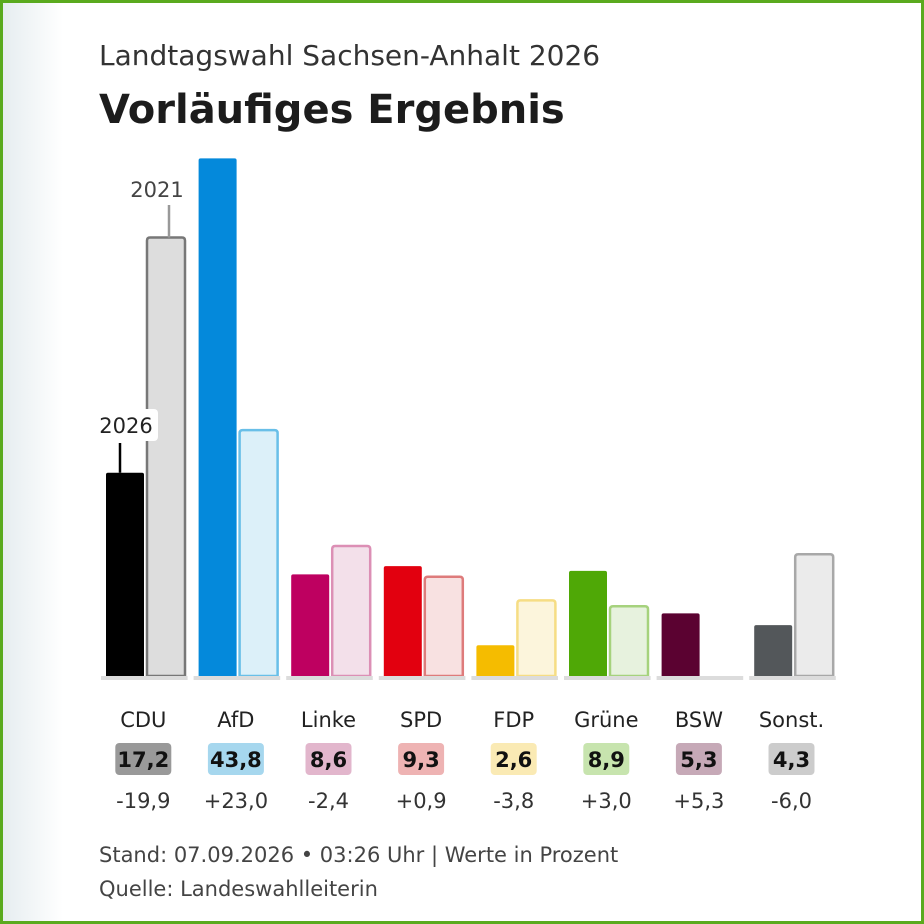  I want to click on value-badge-cdu, so click(143, 759).